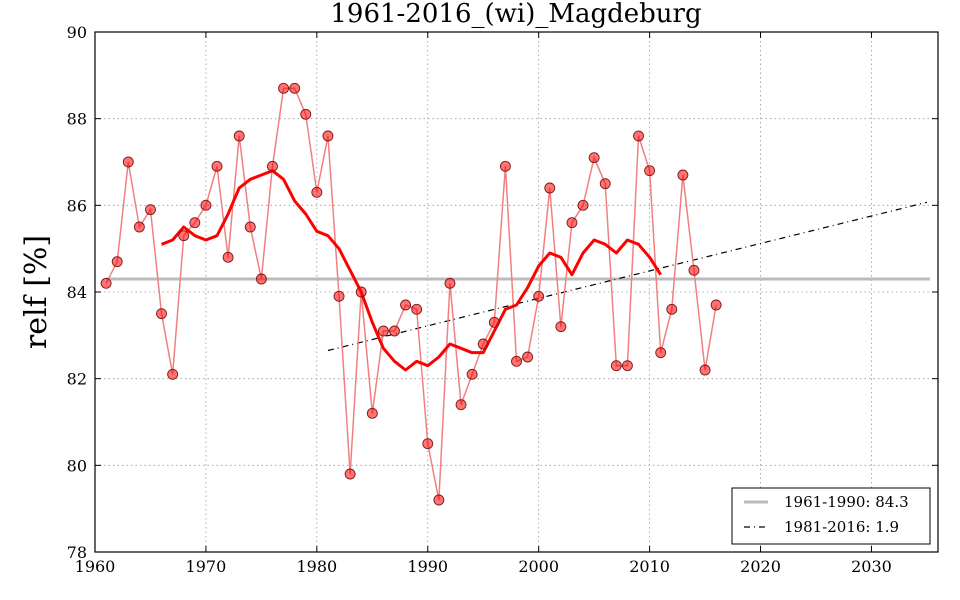 This screenshot has height=600, width=960. Describe the element at coordinates (649, 566) in the screenshot. I see `x-tick-label: 2010` at that location.